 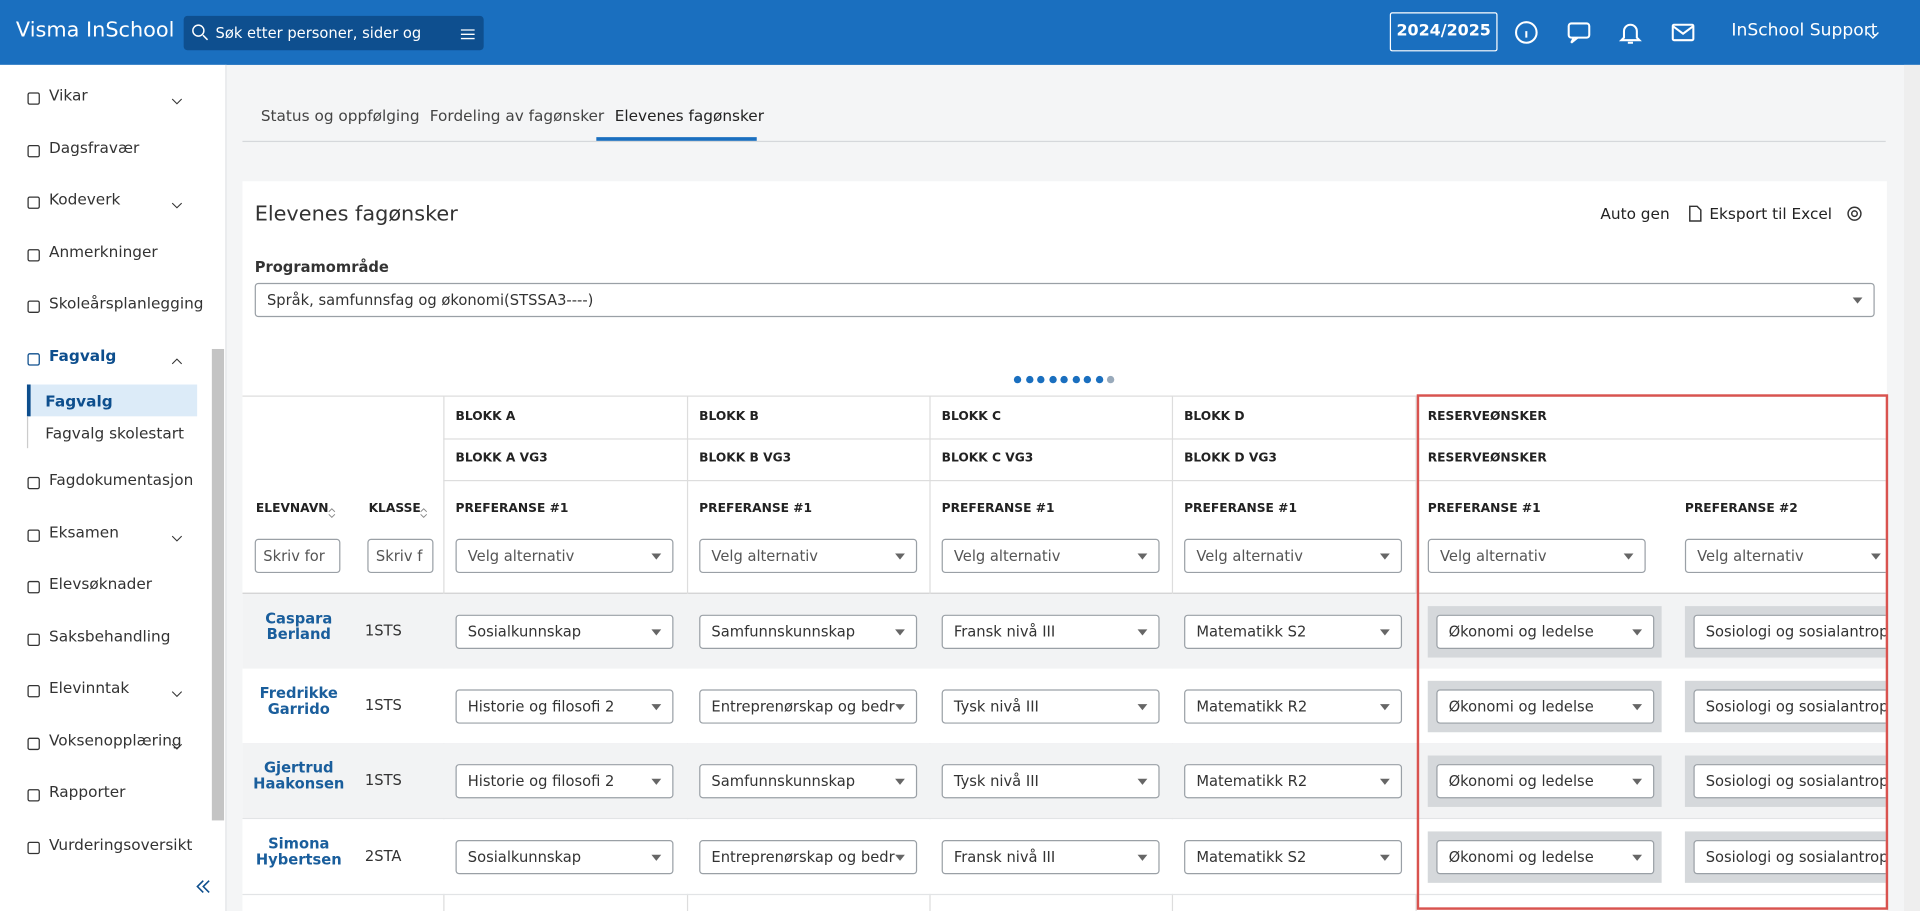 What do you see at coordinates (120, 843) in the screenshot?
I see `nav-item: Vurderingsoversikt` at bounding box center [120, 843].